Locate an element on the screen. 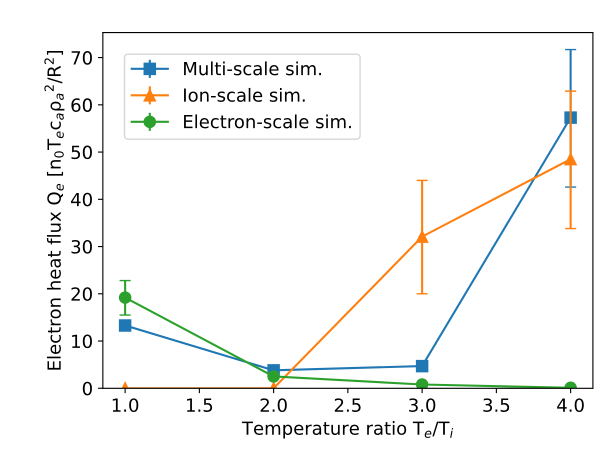 The width and height of the screenshot is (605, 465). legend-label: Electron-scale sim. is located at coordinates (267, 121).